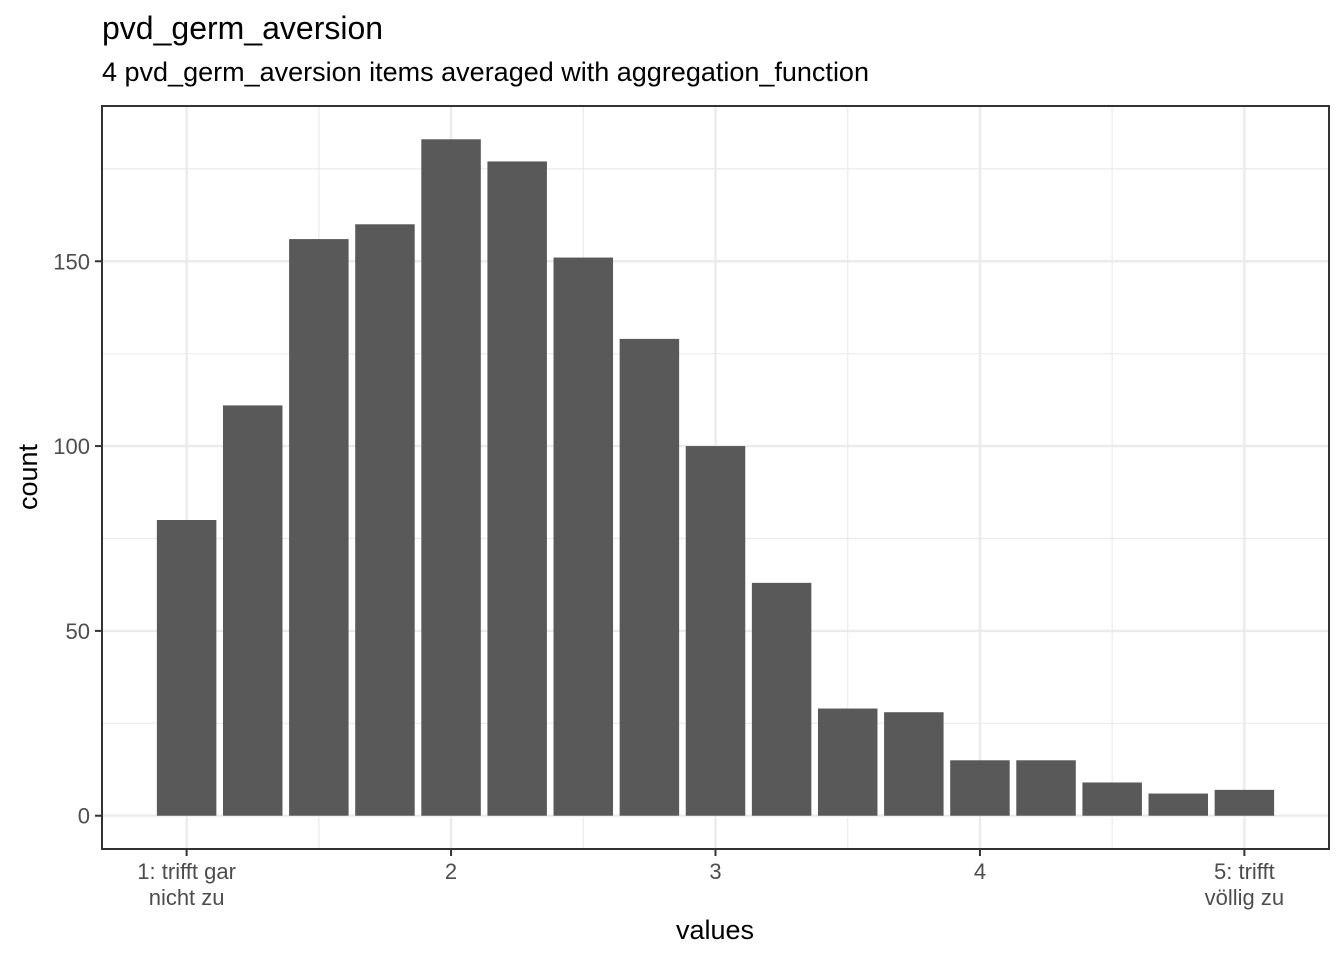  What do you see at coordinates (186, 884) in the screenshot?
I see `x-tick-label: 1: trifft gar nicht zu` at bounding box center [186, 884].